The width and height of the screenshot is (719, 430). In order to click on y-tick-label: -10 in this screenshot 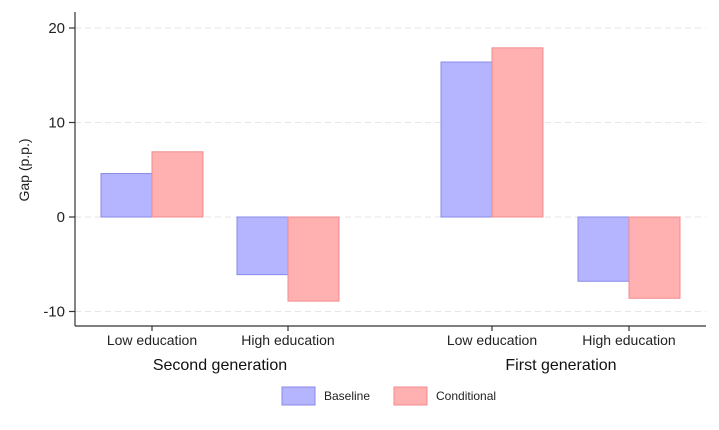, I will do `click(54, 312)`.